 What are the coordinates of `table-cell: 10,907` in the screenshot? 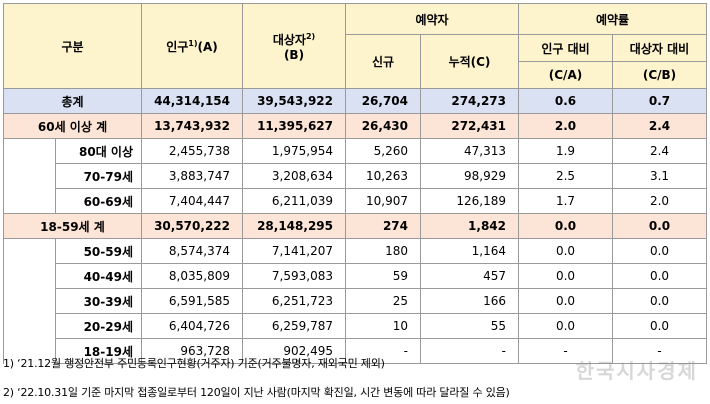 It's located at (383, 201).